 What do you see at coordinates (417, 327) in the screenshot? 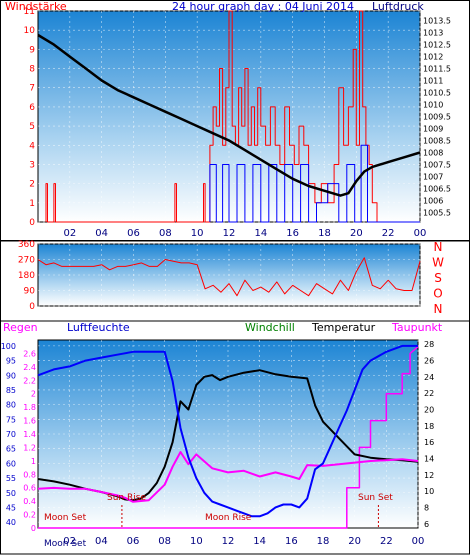
I see `taupunkt-label: Taupunkt` at bounding box center [417, 327].